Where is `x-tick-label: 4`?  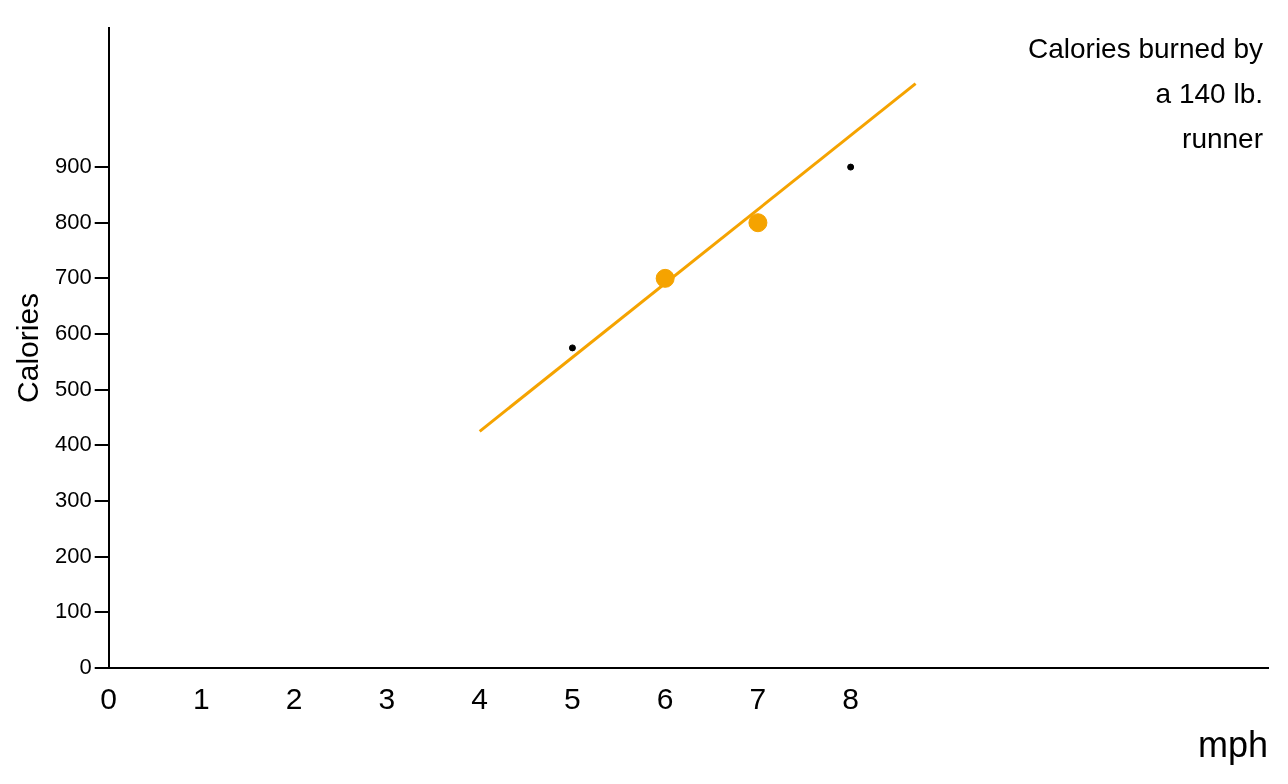
x-tick-label: 4 is located at coordinates (480, 699).